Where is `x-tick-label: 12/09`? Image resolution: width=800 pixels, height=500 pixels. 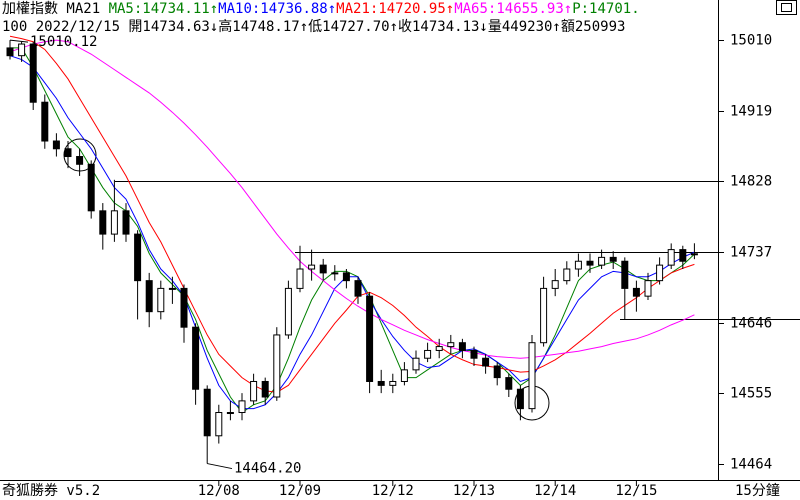
x-tick-label: 12/09 is located at coordinates (300, 491).